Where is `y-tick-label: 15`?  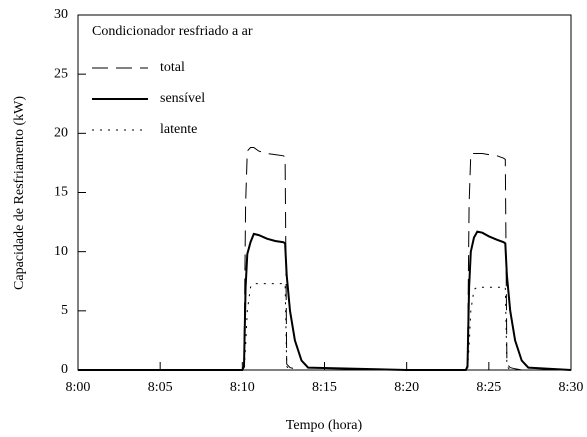 y-tick-label: 15 is located at coordinates (61, 192).